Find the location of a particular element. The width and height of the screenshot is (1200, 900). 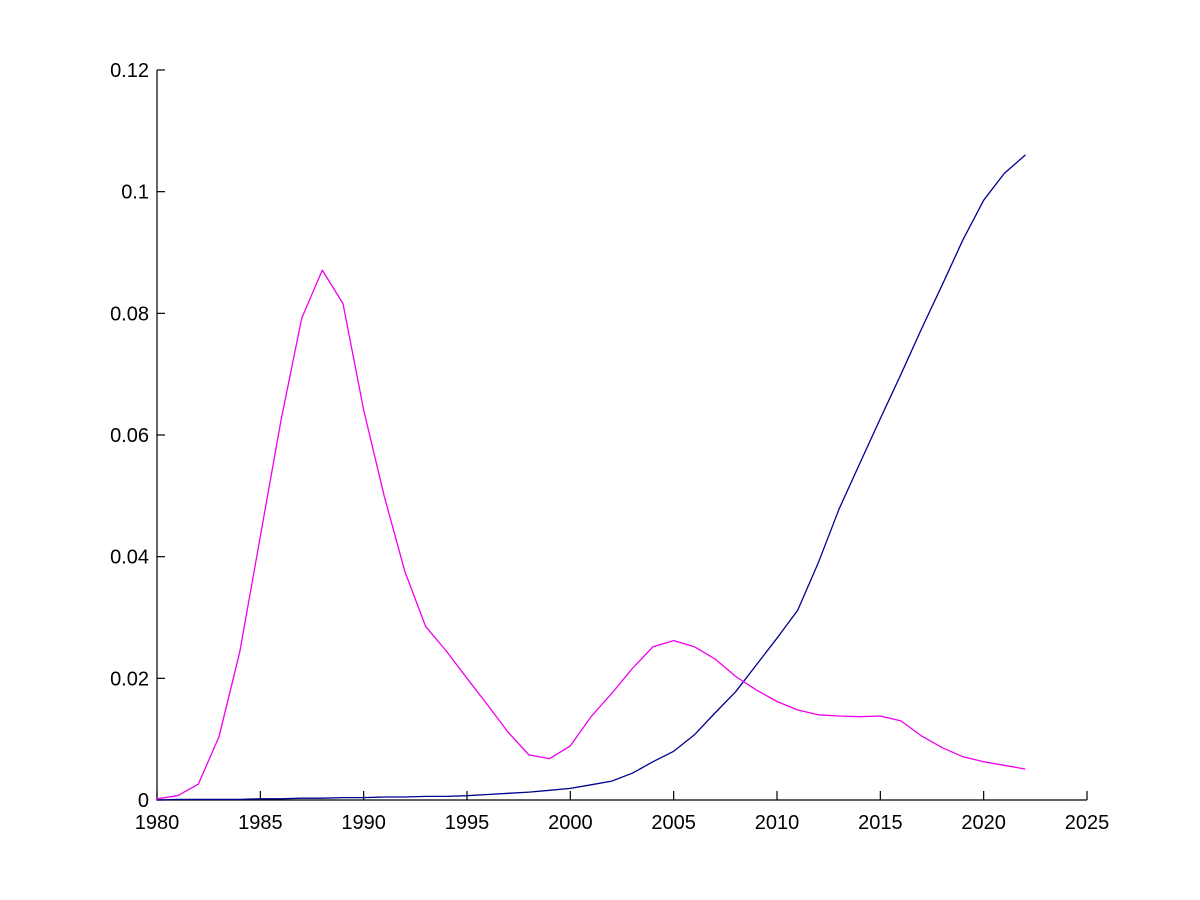

x-tick-label: 2010 is located at coordinates (777, 823).